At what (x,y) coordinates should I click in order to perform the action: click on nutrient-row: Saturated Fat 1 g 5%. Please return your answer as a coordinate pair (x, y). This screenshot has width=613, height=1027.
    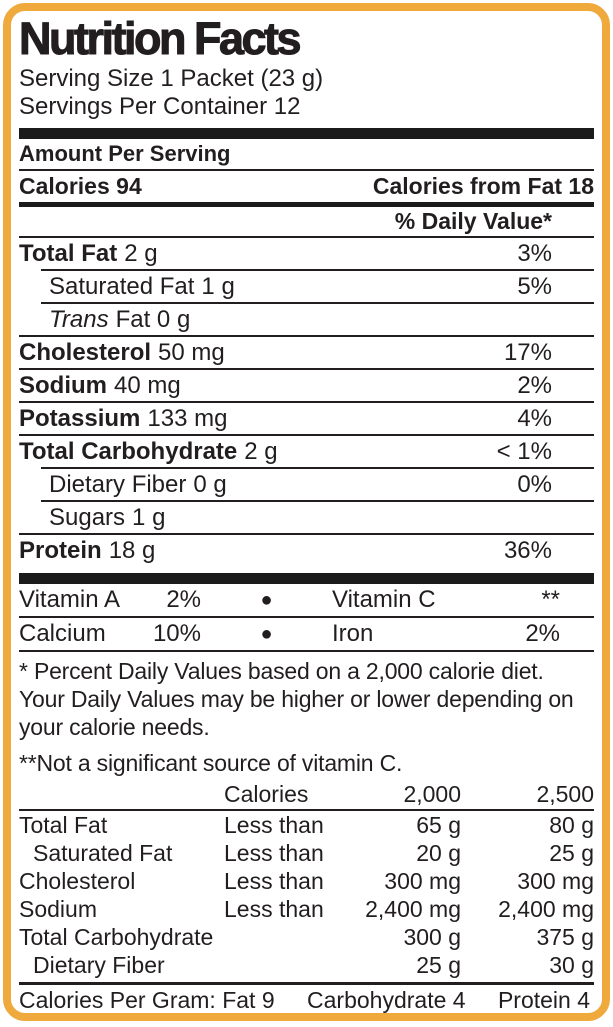
    Looking at the image, I should click on (306, 286).